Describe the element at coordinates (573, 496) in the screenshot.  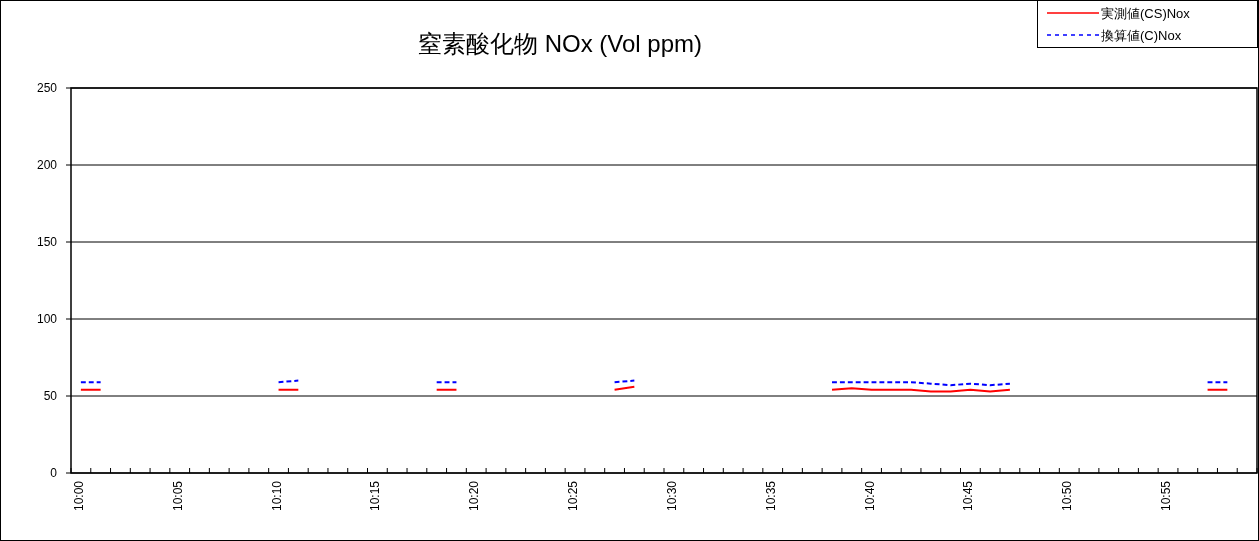
I see `x-tick-label: 10:25` at that location.